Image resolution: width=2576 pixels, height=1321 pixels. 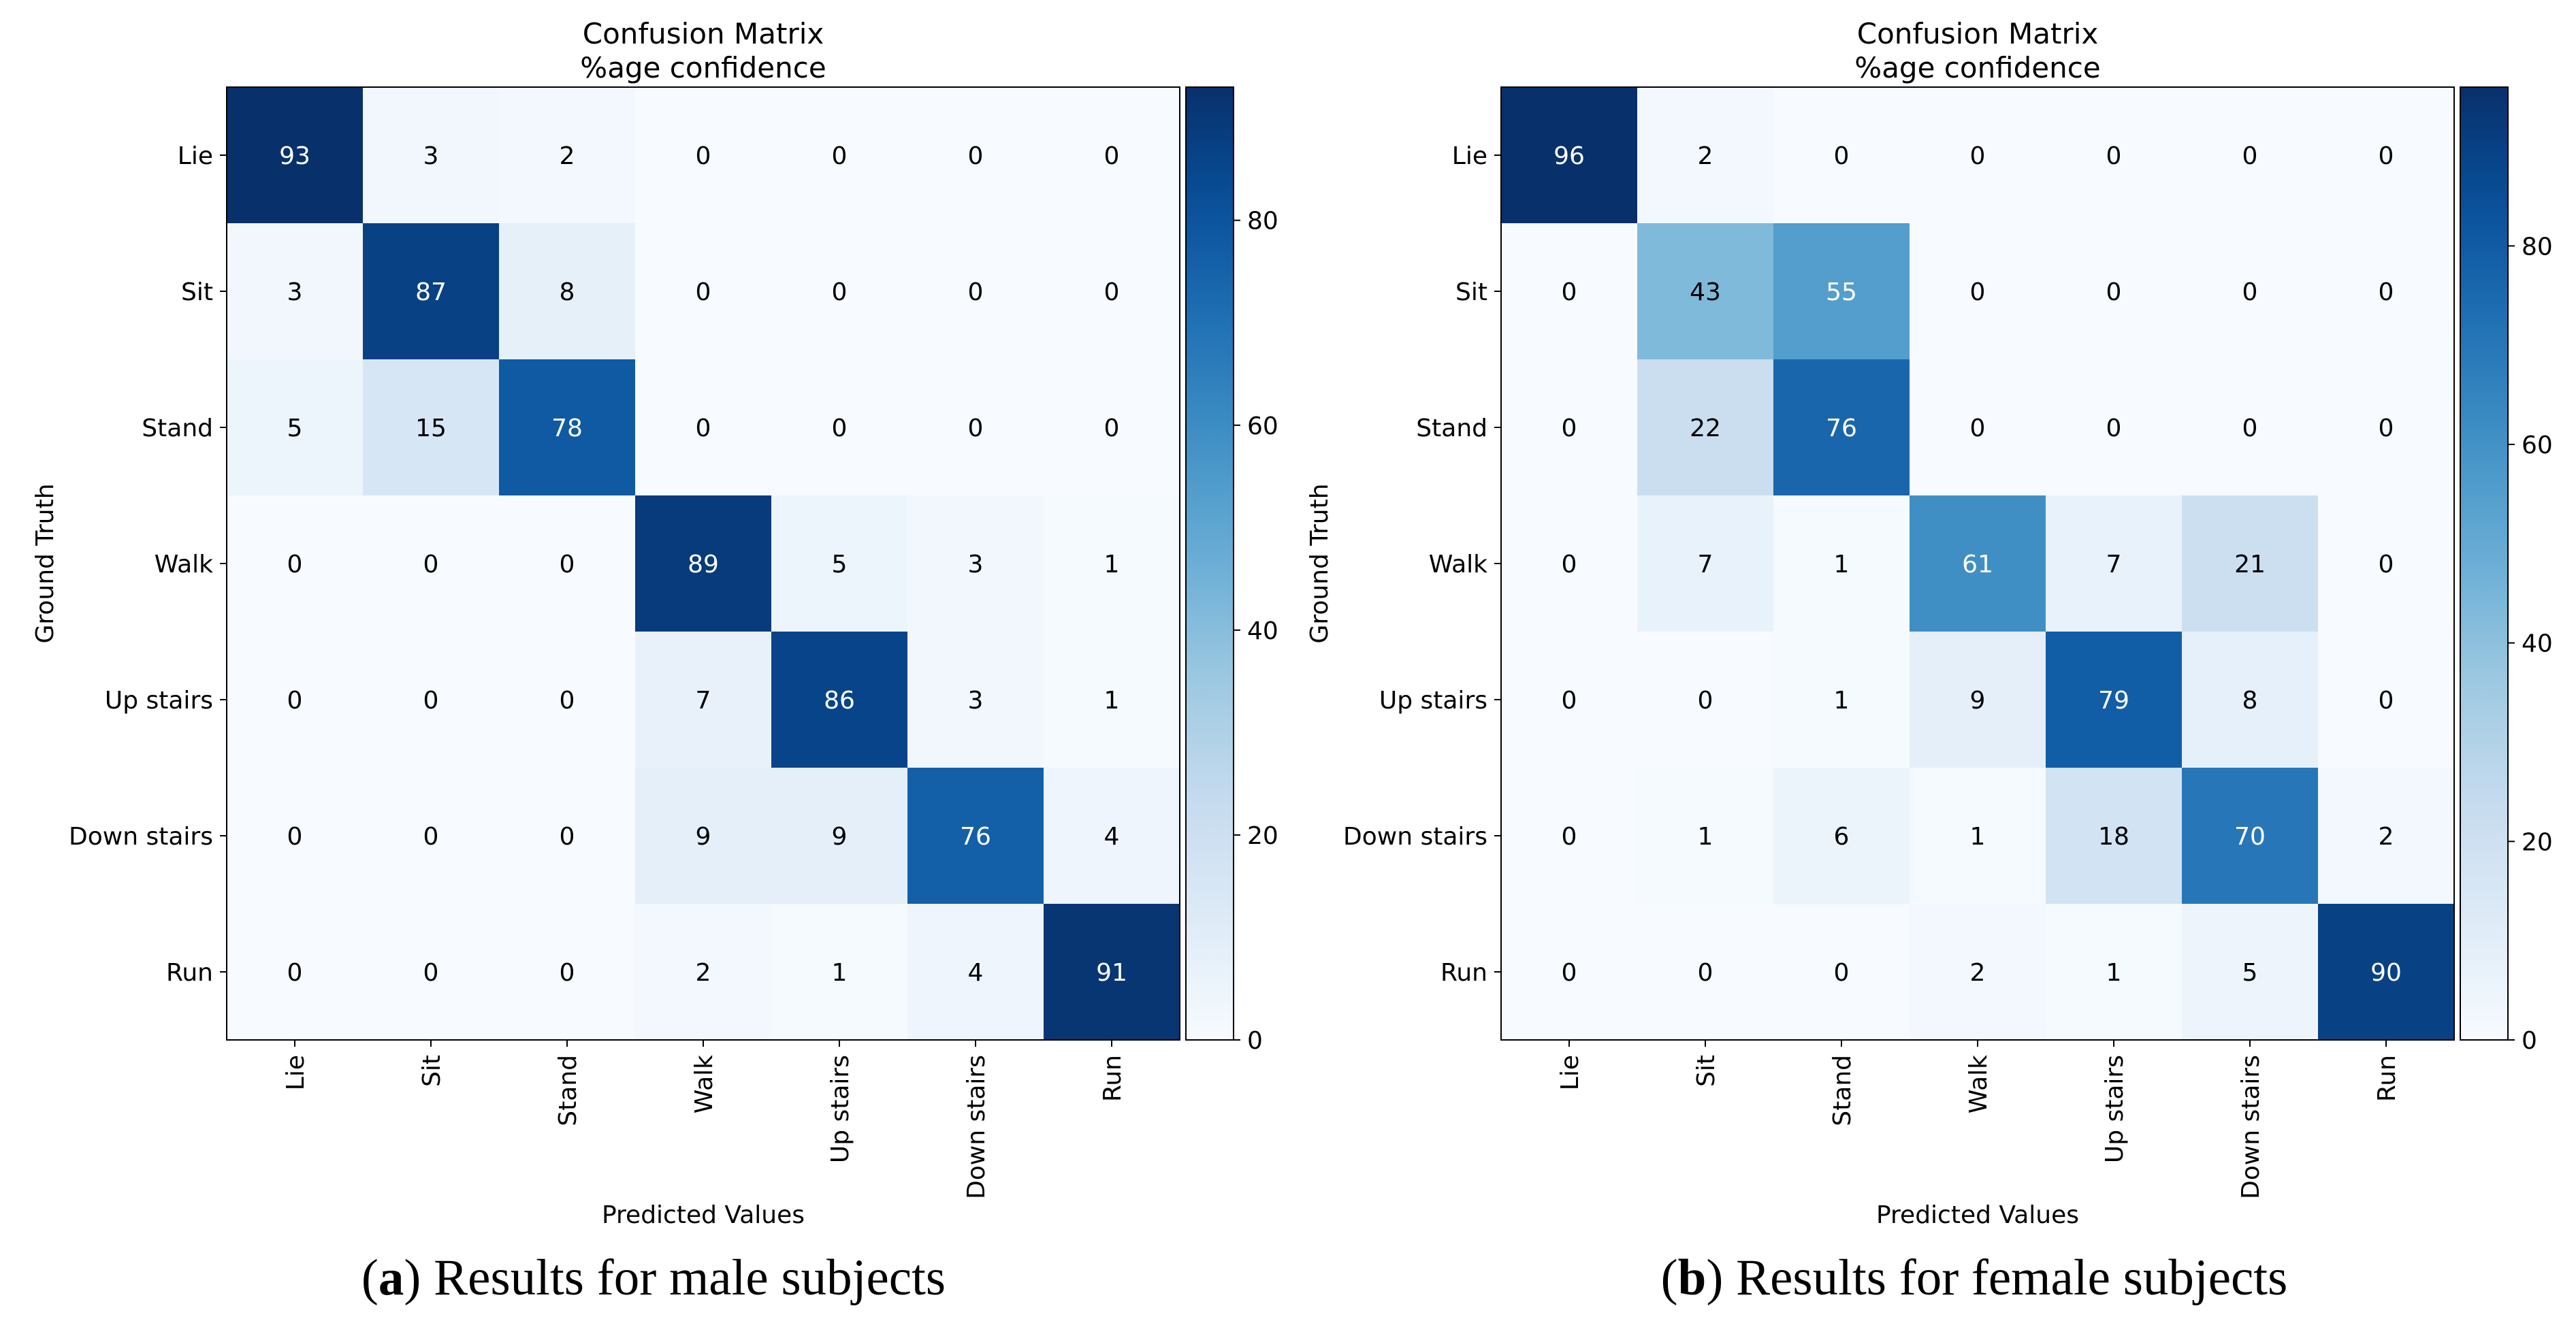 What do you see at coordinates (45, 563) in the screenshot?
I see `panel-a-ylabel: Ground Truth` at bounding box center [45, 563].